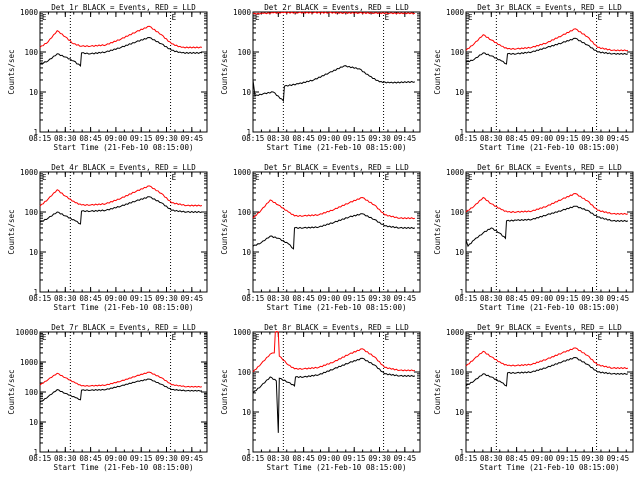  What do you see at coordinates (123, 167) in the screenshot?
I see `panel-title: Det 4r BLACK = Events, RED = LLD` at bounding box center [123, 167].